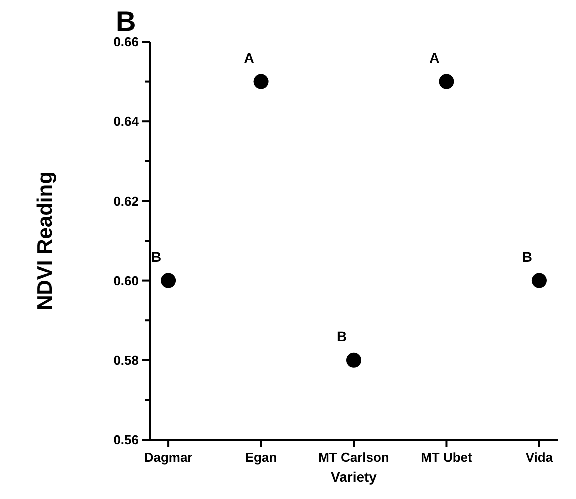 Image resolution: width=576 pixels, height=499 pixels. Describe the element at coordinates (354, 457) in the screenshot. I see `x-tick-label: MT Carlson` at that location.